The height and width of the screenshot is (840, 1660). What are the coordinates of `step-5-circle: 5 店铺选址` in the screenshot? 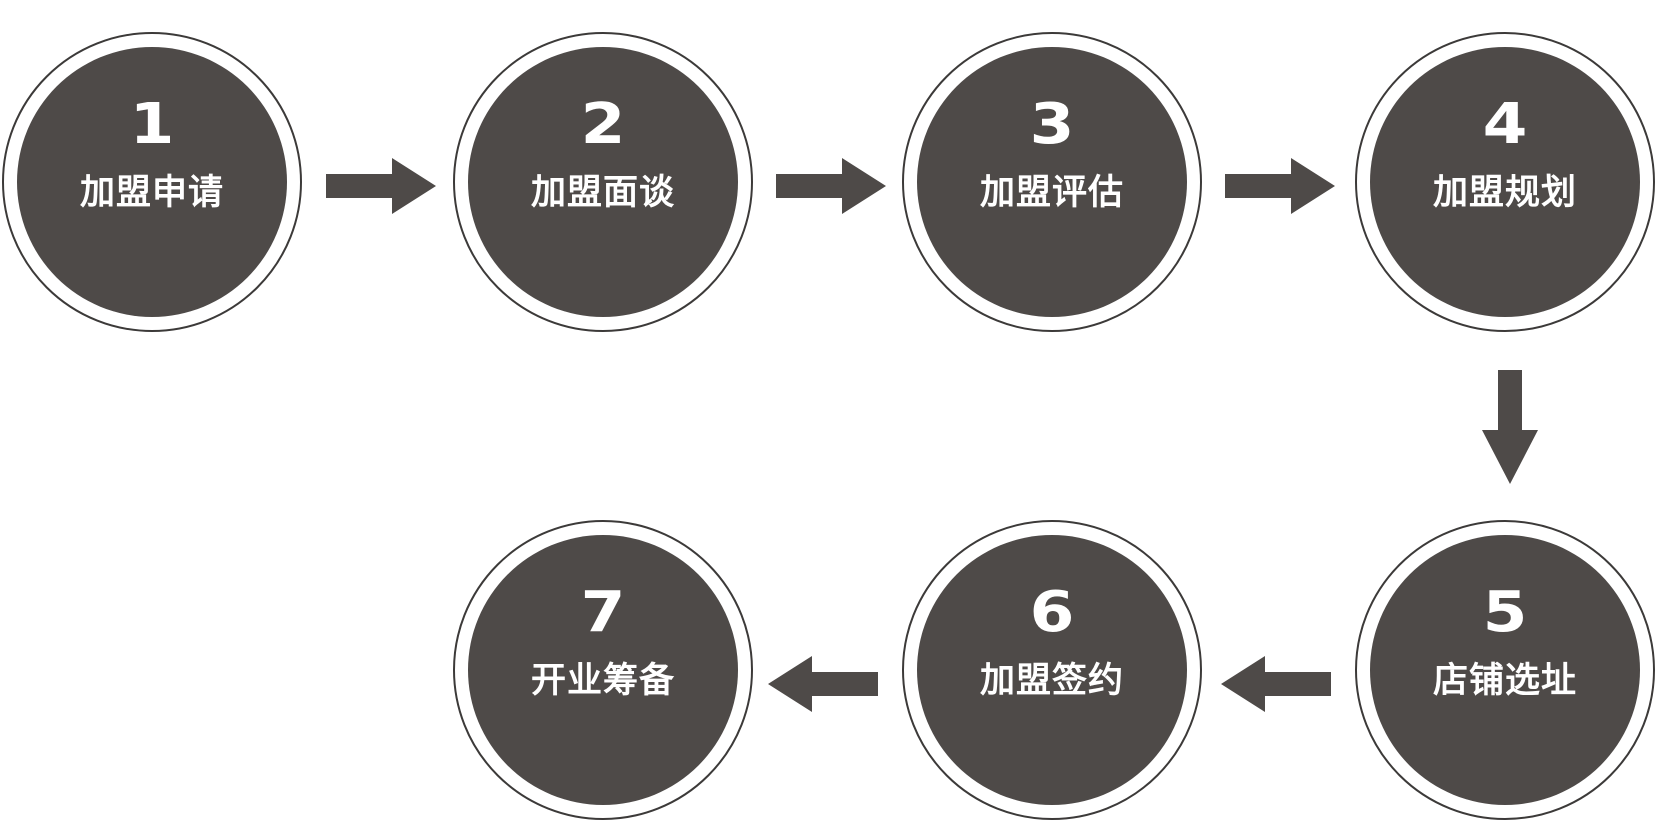 It's located at (1505, 670).